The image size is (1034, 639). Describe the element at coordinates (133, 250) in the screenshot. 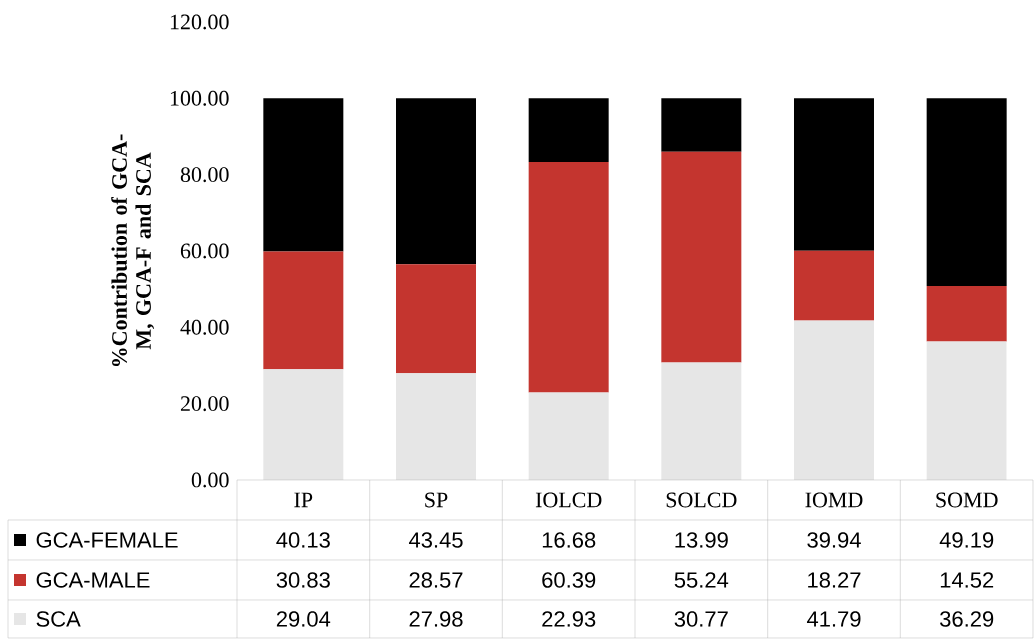

I see `y-axis-title: %Contribution of GCA-M, GCA-F and SCA` at that location.